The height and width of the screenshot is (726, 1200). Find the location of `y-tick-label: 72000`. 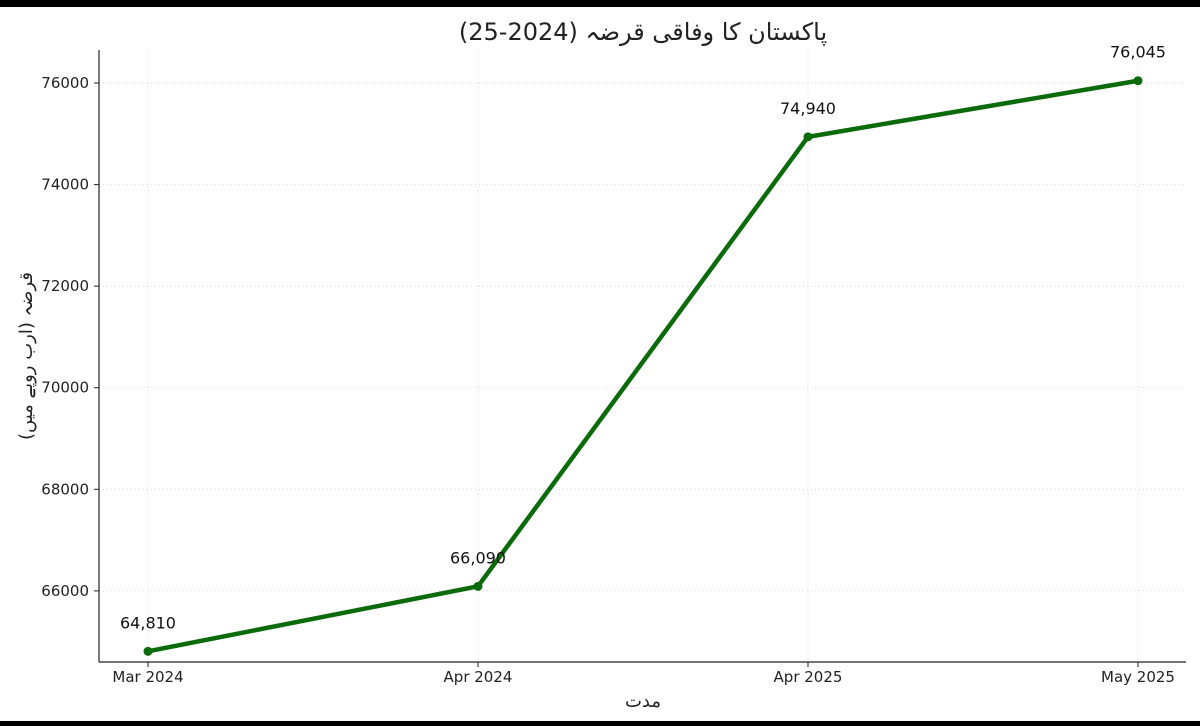

y-tick-label: 72000 is located at coordinates (65, 286).